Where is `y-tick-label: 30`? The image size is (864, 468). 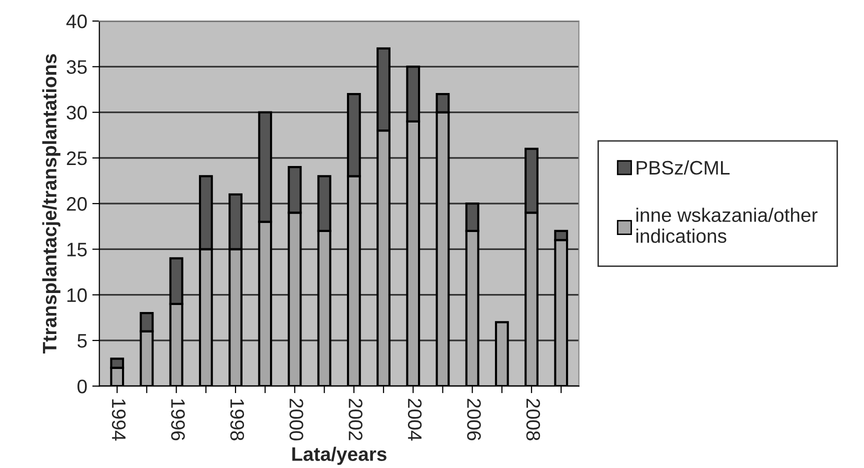 y-tick-label: 30 is located at coordinates (76, 113).